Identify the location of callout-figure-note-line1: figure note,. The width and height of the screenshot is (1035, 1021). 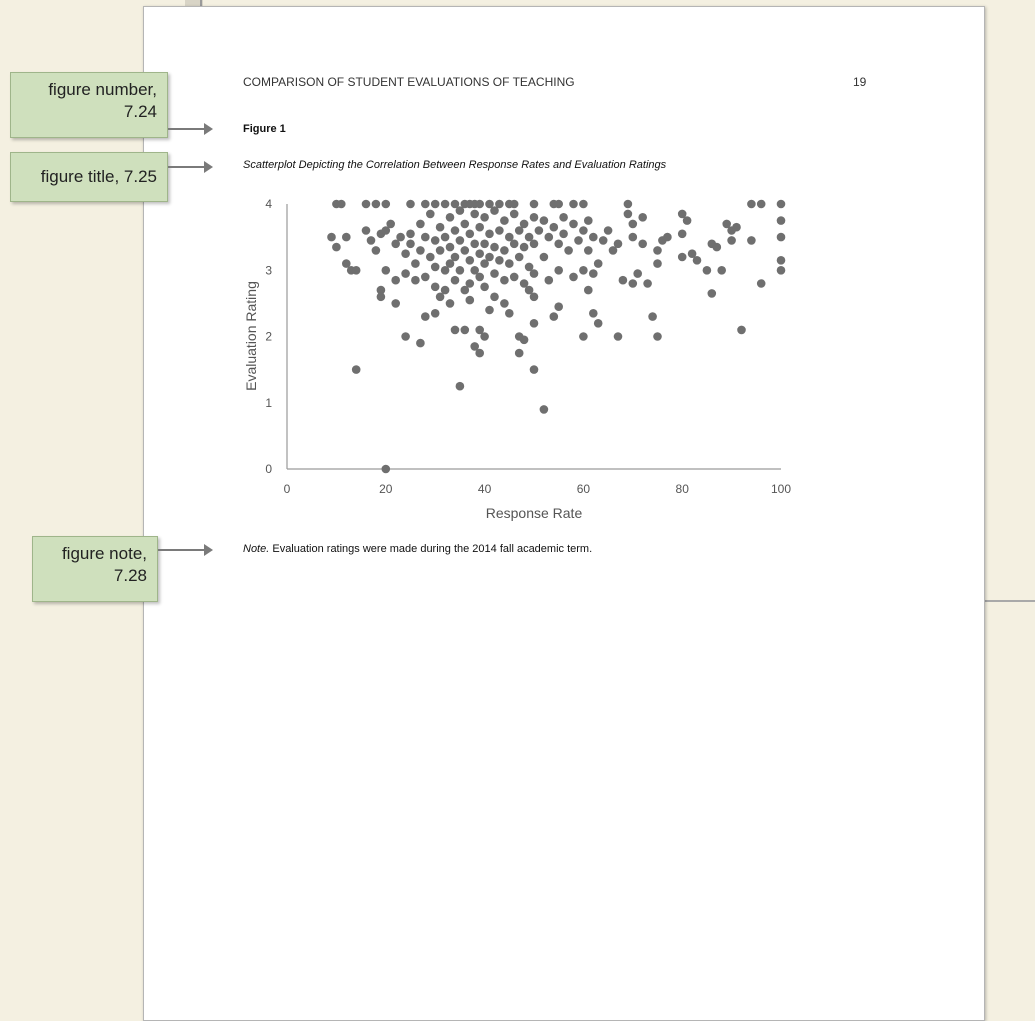
(104, 553).